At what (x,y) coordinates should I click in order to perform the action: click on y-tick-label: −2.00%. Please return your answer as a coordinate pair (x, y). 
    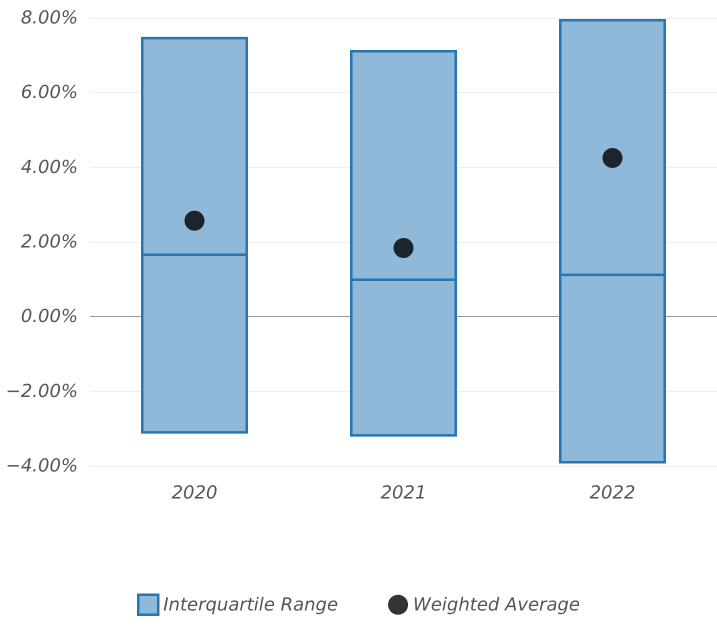
    Looking at the image, I should click on (42, 391).